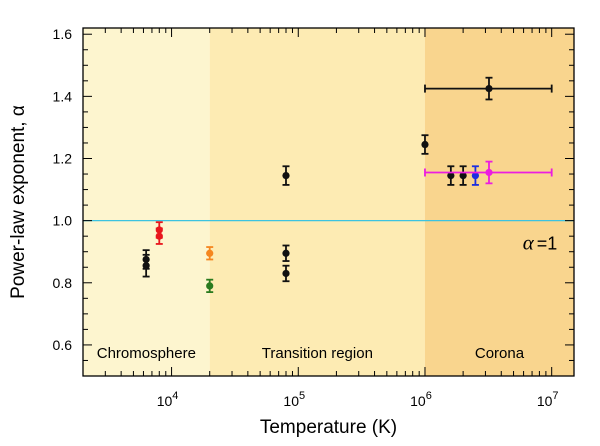  What do you see at coordinates (358, 399) in the screenshot?
I see `x-tick-labels: 10⁴ 10⁵ 10⁶ 10⁷` at bounding box center [358, 399].